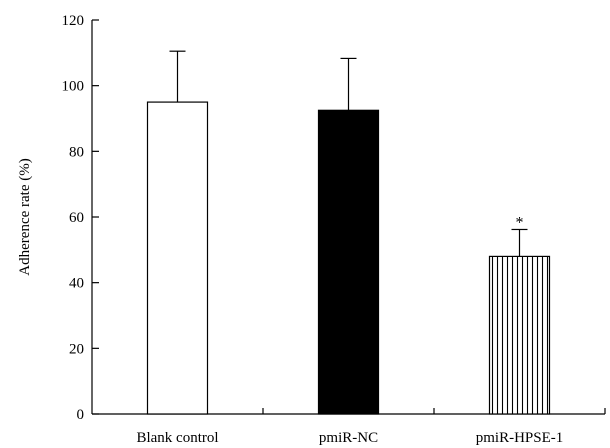 This screenshot has width=610, height=448. I want to click on y-tick-label: 100, so click(73, 87).